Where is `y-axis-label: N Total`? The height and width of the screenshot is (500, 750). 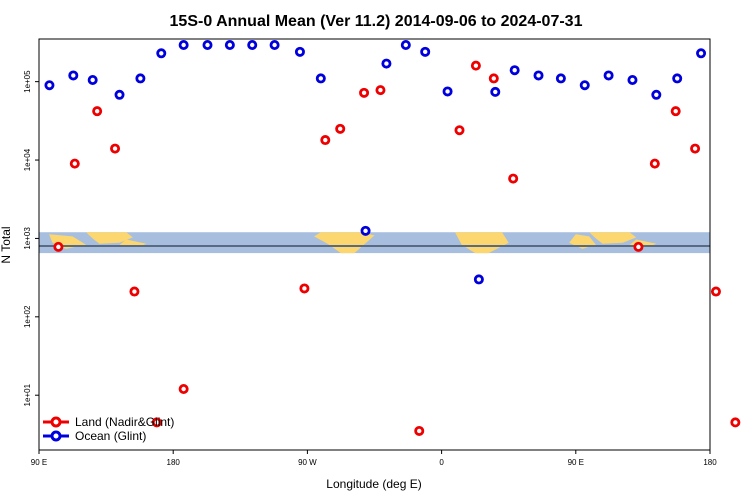
y-axis-label: N Total is located at coordinates (6, 244).